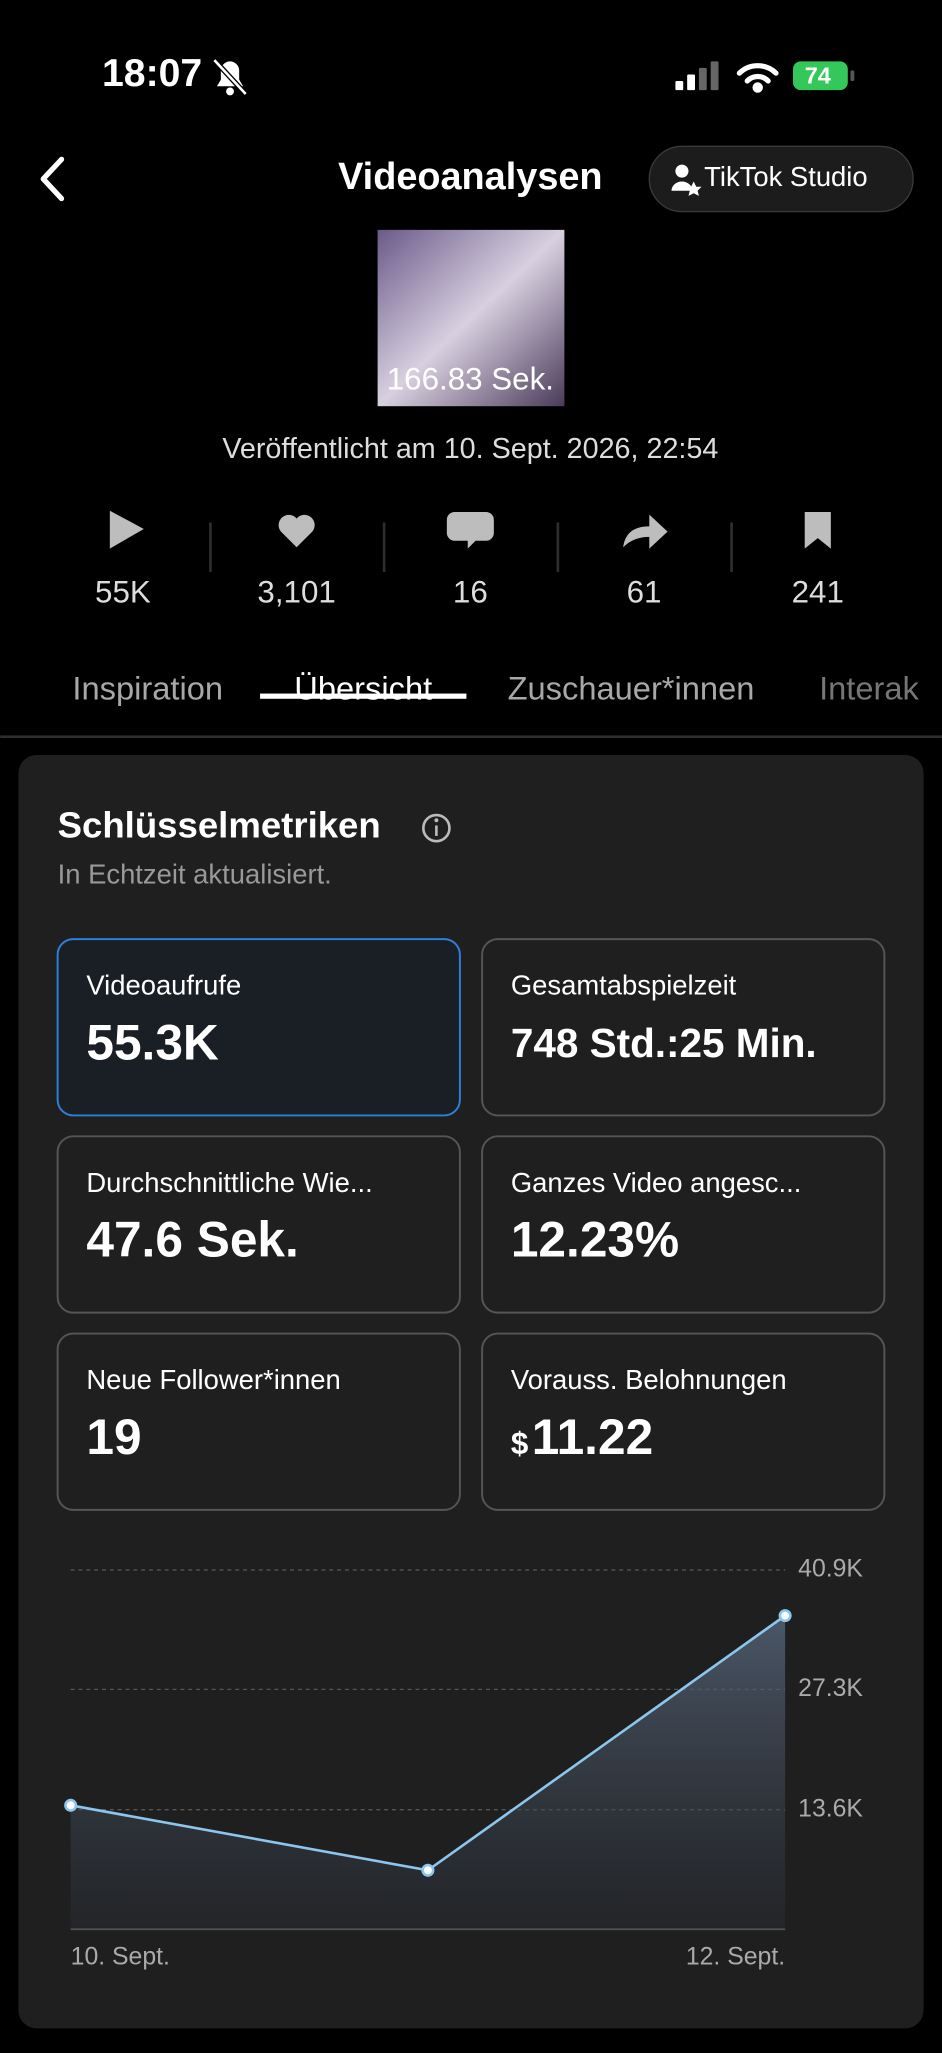 The width and height of the screenshot is (942, 2053). Describe the element at coordinates (195, 874) in the screenshot. I see `section-subtitle: In Echtzeit aktualisiert.` at that location.